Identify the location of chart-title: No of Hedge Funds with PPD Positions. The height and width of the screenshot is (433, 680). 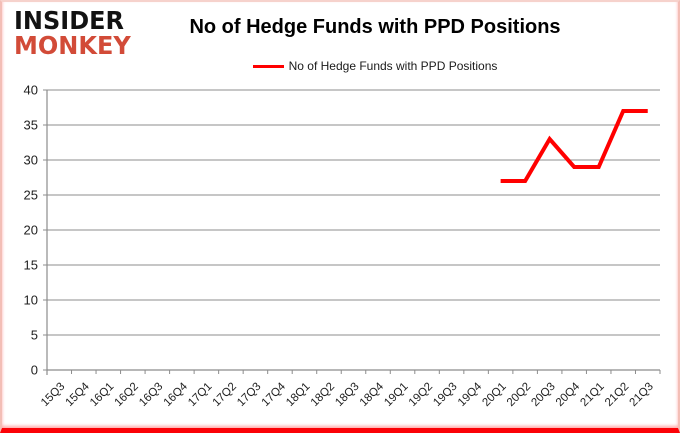
(375, 27).